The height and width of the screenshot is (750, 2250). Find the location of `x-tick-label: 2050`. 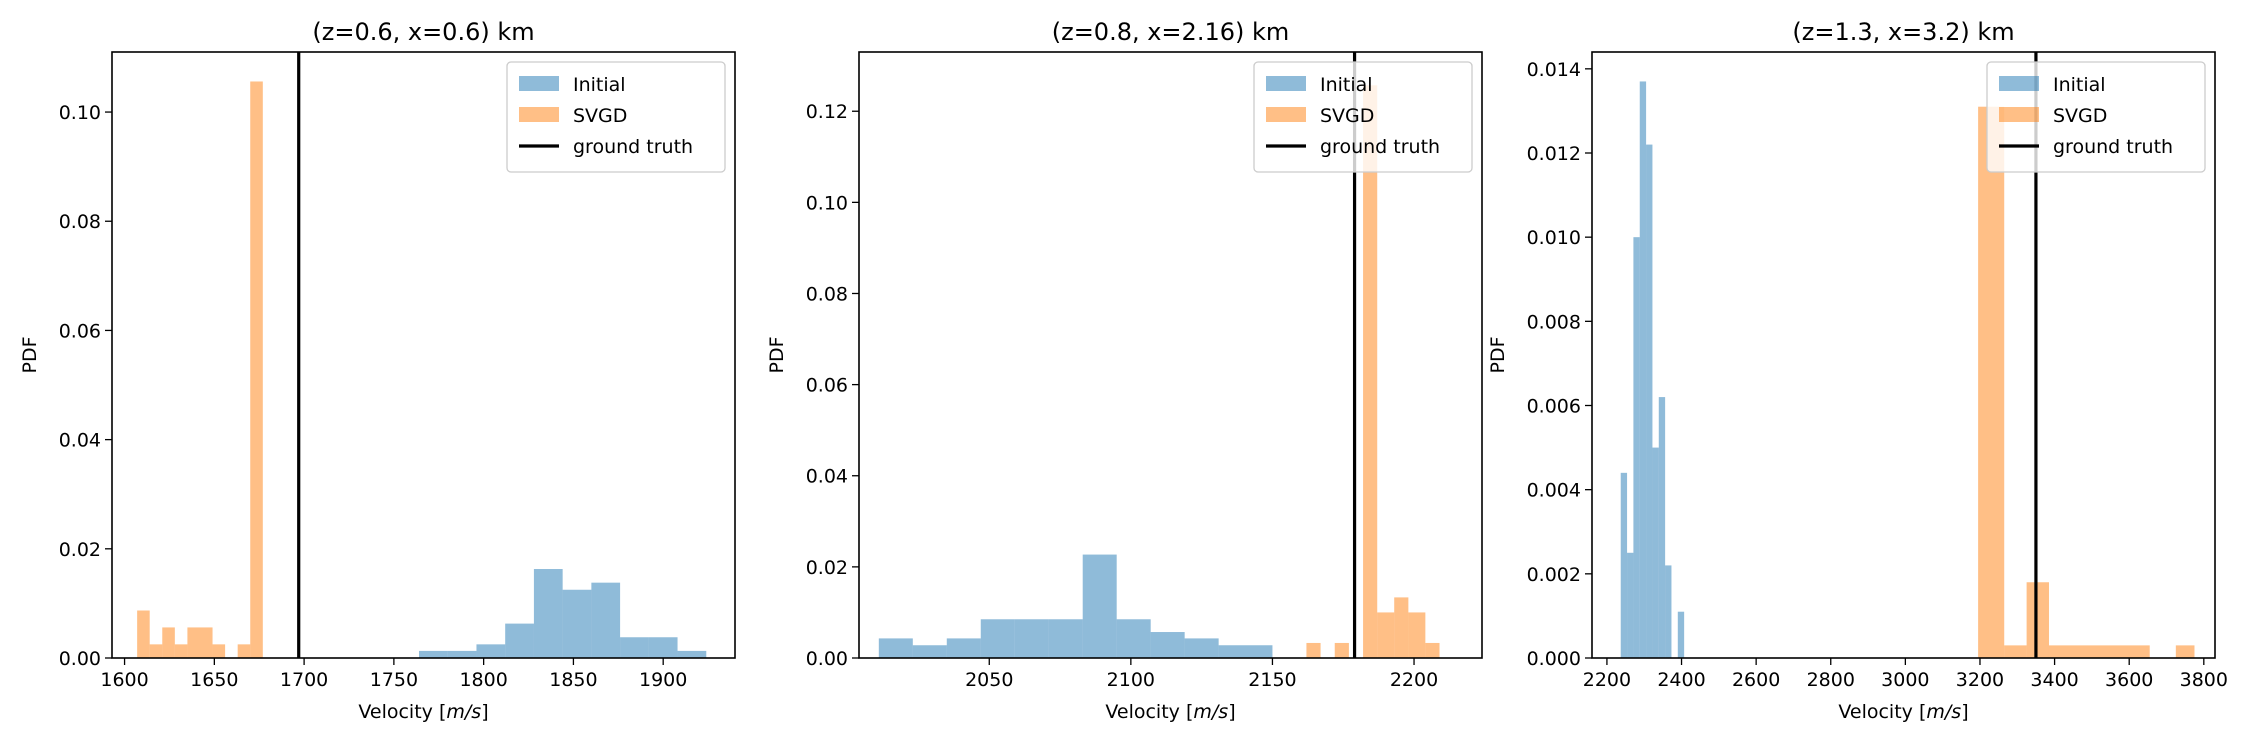

x-tick-label: 2050 is located at coordinates (989, 680).